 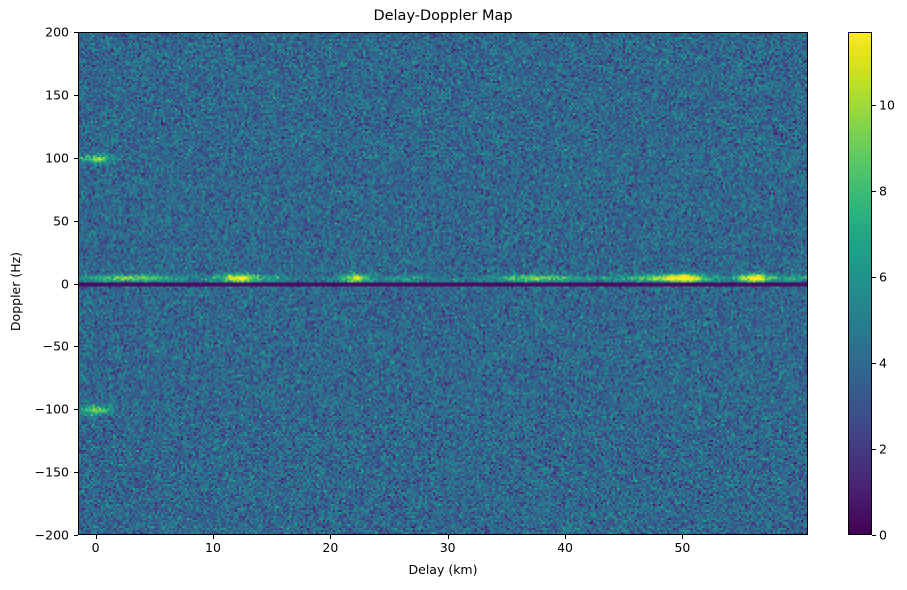 I want to click on colorbar-tick-label: 8, so click(x=883, y=191).